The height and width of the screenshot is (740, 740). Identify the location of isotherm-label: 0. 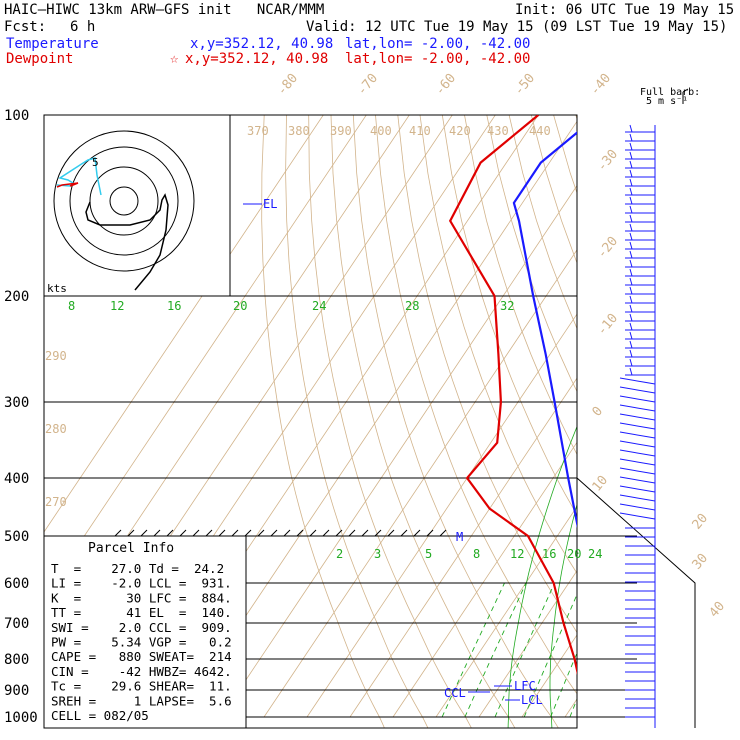
(598, 412).